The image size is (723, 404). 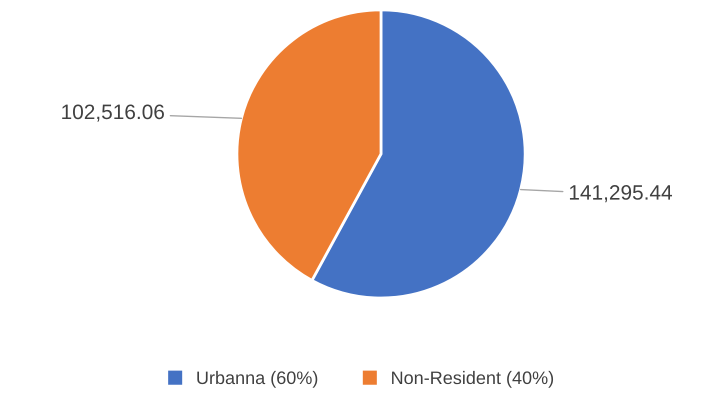 What do you see at coordinates (473, 379) in the screenshot?
I see `legend-label: Non-Resident (40%)` at bounding box center [473, 379].